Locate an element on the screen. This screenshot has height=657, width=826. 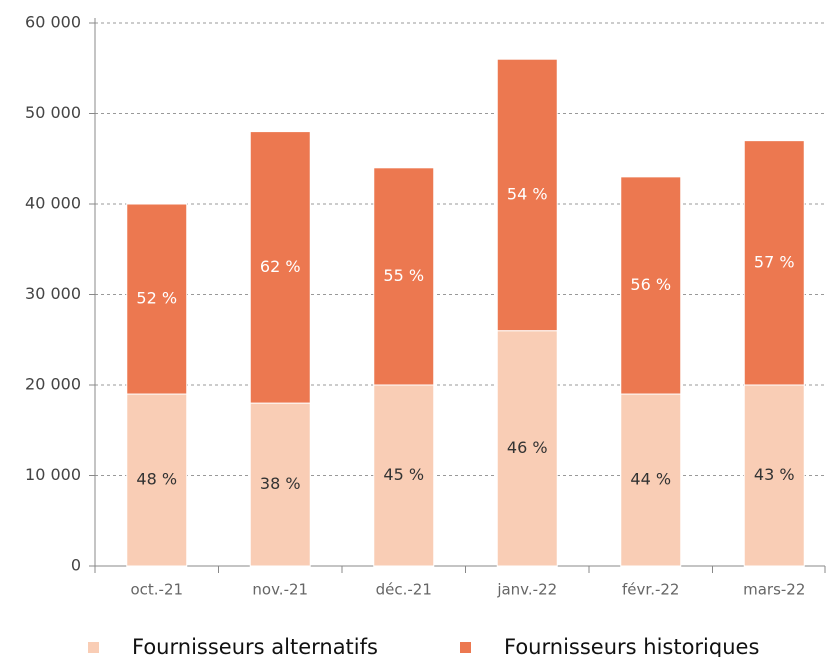
y-tick-label: 0 is located at coordinates (76, 565).